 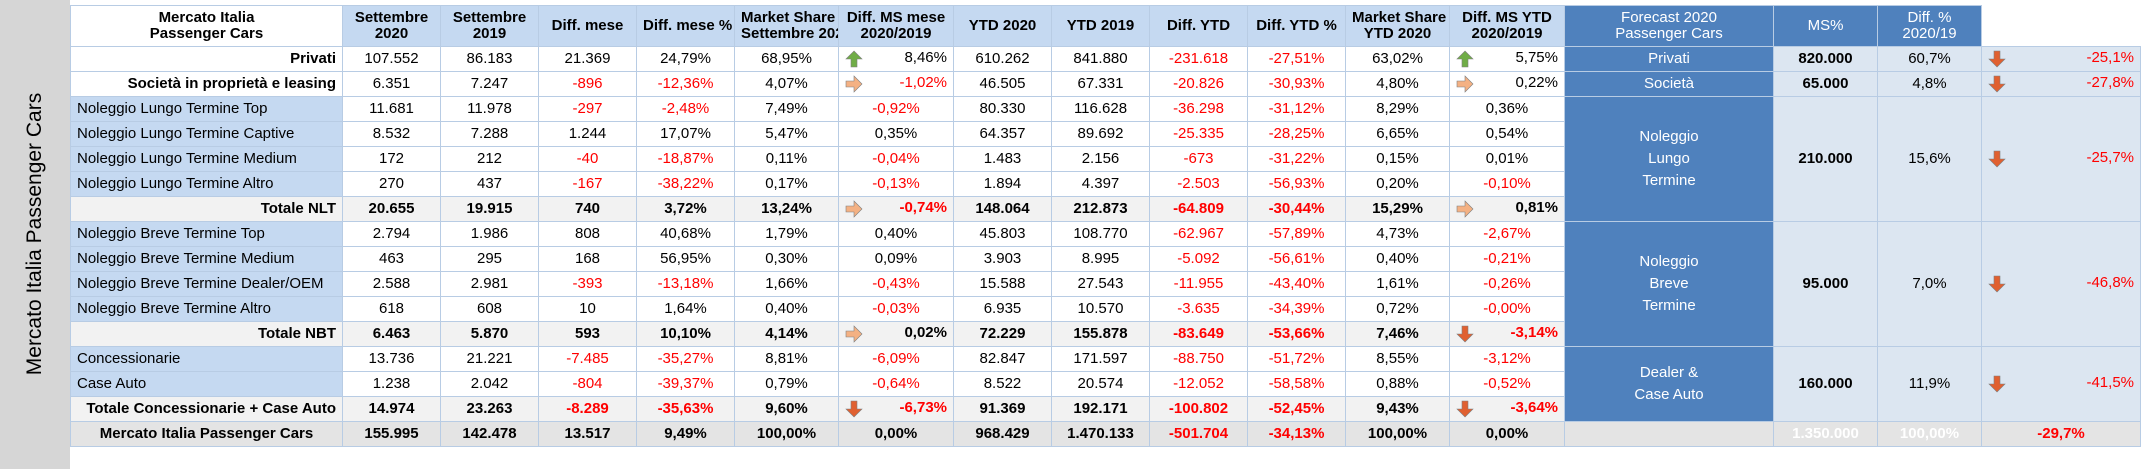 I want to click on cell-value: 13.517, so click(x=587, y=433).